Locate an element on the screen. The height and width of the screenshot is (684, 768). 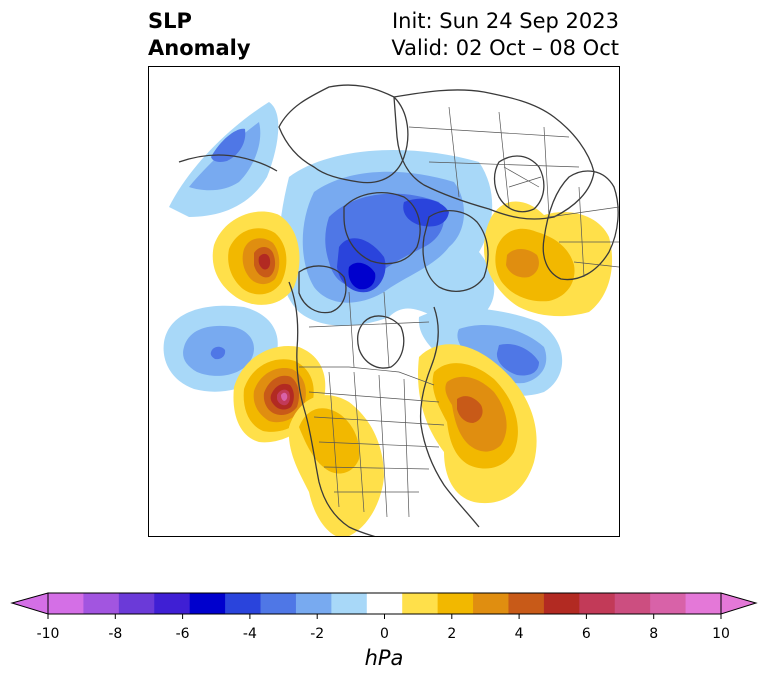
colorbar-unit-label: hPa is located at coordinates (384, 658).